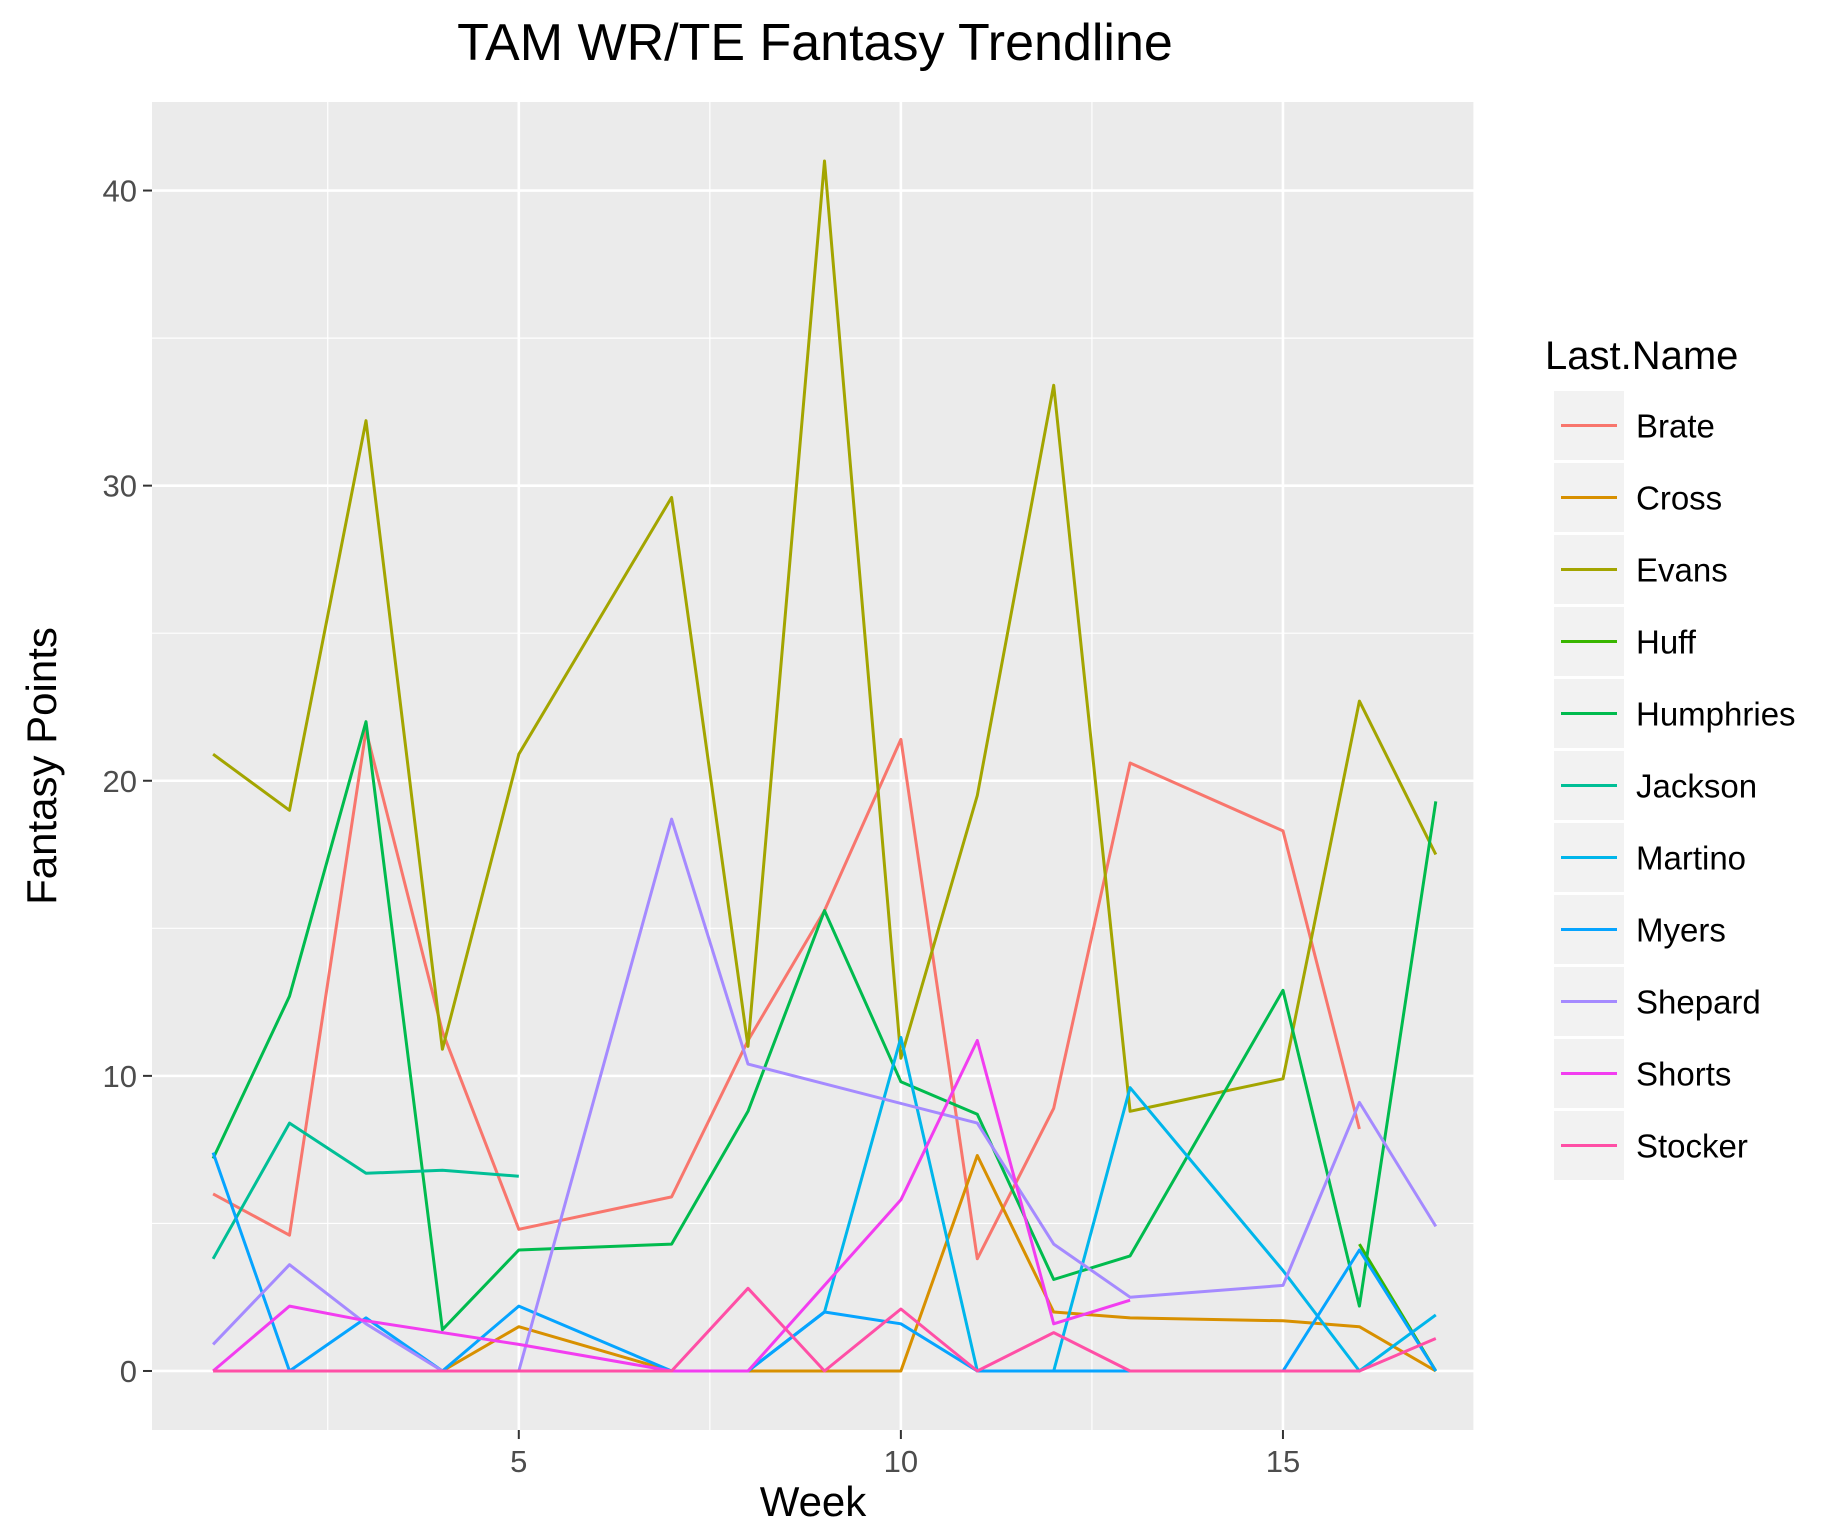 Image resolution: width=1833 pixels, height=1533 pixels. Describe the element at coordinates (365, 1190) in the screenshot. I see `series-line-jackson` at that location.